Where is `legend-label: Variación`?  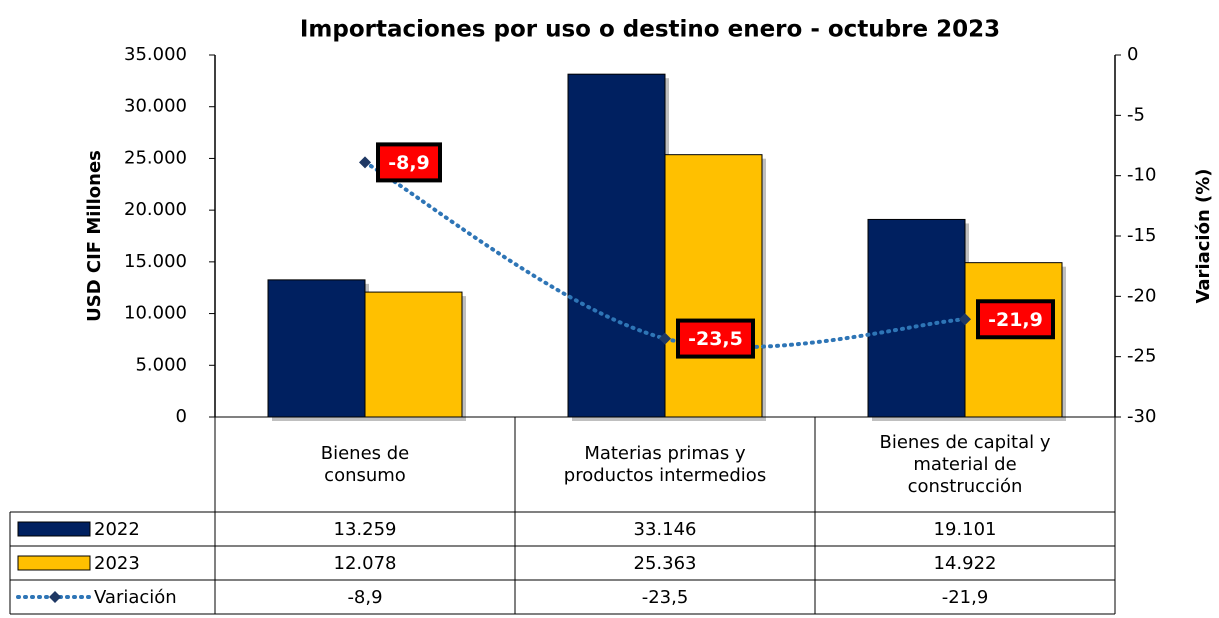 legend-label: Variación is located at coordinates (135, 597).